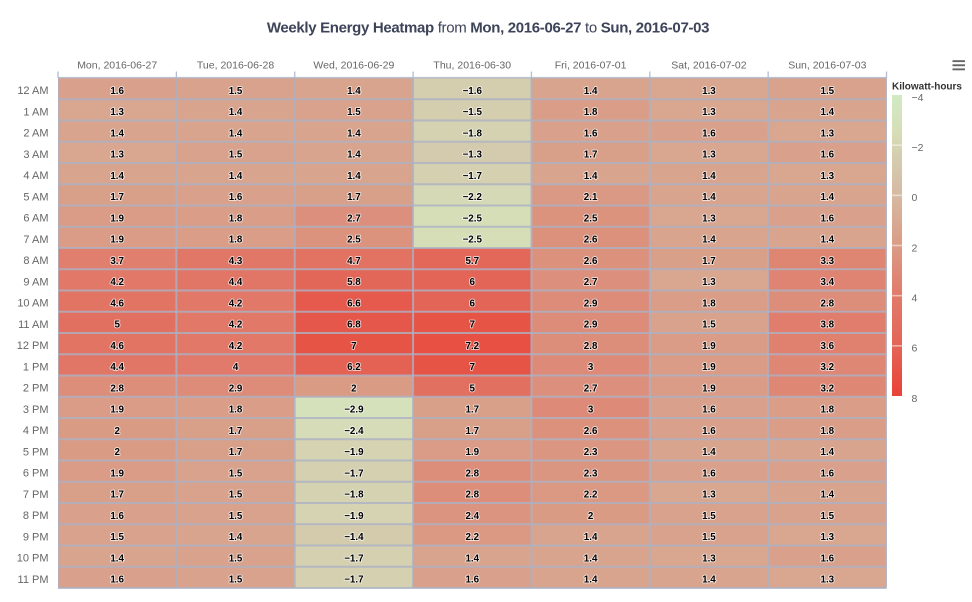  What do you see at coordinates (918, 98) in the screenshot?
I see `svg-text: −4` at bounding box center [918, 98].